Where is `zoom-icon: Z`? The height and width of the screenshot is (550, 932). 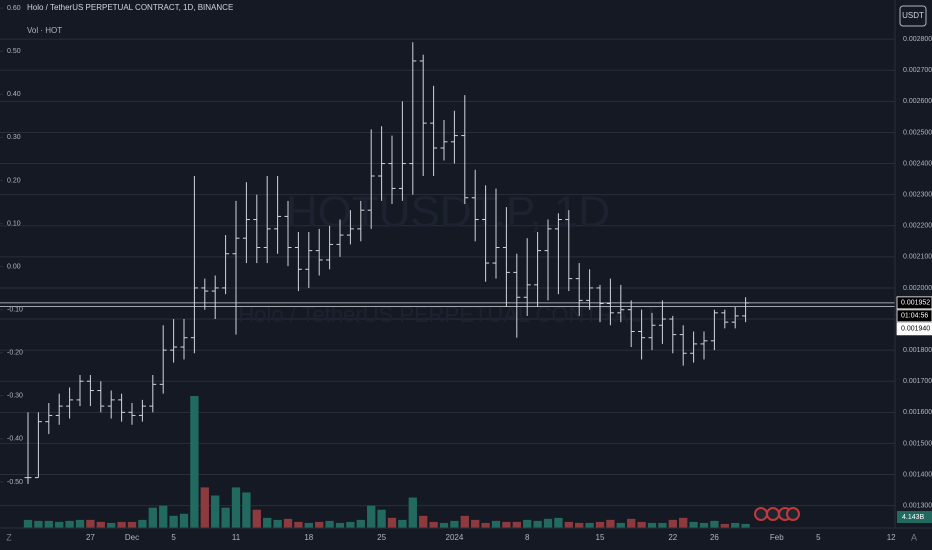
zoom-icon: Z is located at coordinates (9, 537).